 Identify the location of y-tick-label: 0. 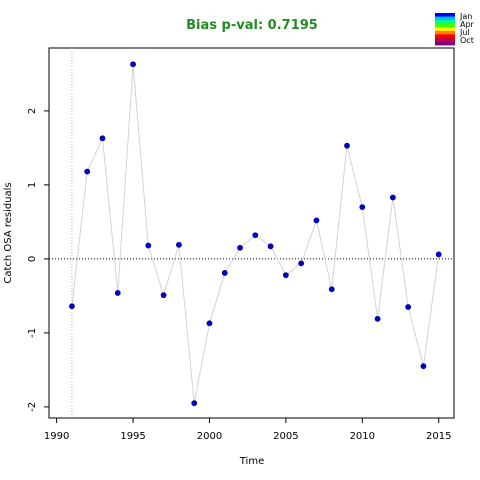
(32, 259).